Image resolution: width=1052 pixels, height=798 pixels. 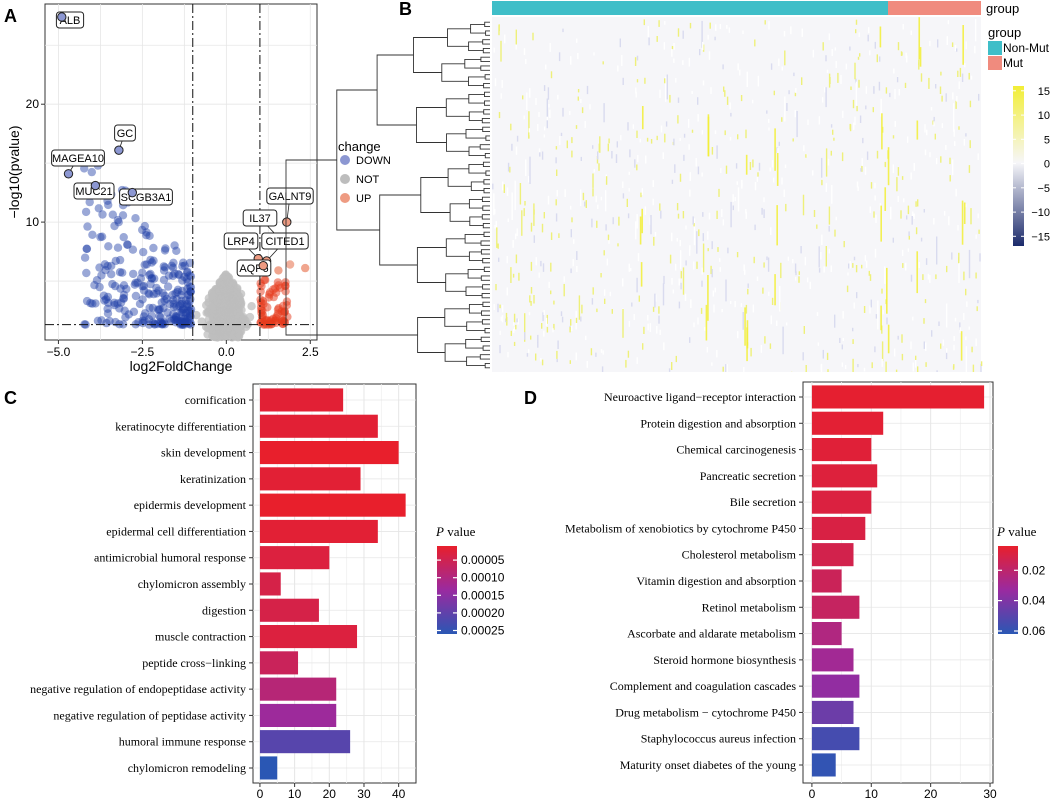 What do you see at coordinates (716, 581) in the screenshot?
I see `kegg-category-label: Vitamin digestion and absorption` at bounding box center [716, 581].